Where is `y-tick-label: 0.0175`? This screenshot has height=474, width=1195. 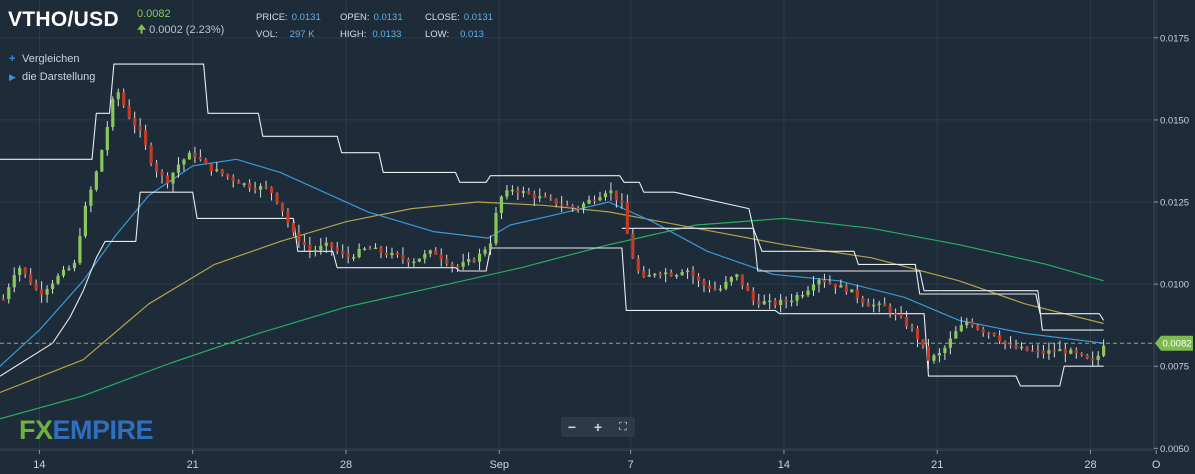 y-tick-label: 0.0175 is located at coordinates (1174, 38).